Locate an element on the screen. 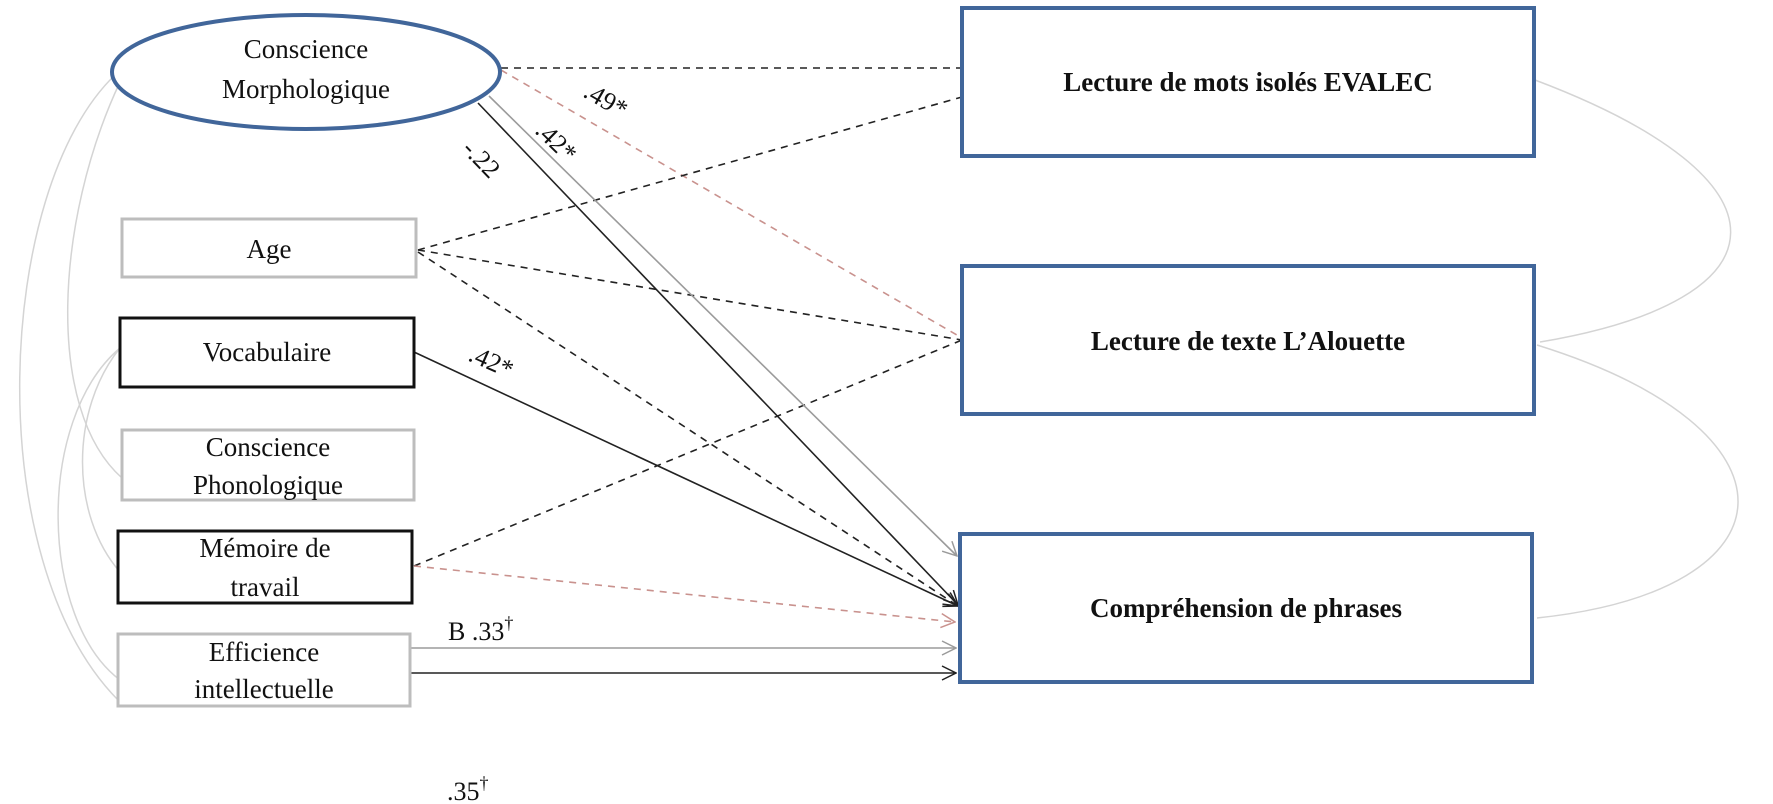  coef-morph-words: .49* is located at coordinates (606, 100).